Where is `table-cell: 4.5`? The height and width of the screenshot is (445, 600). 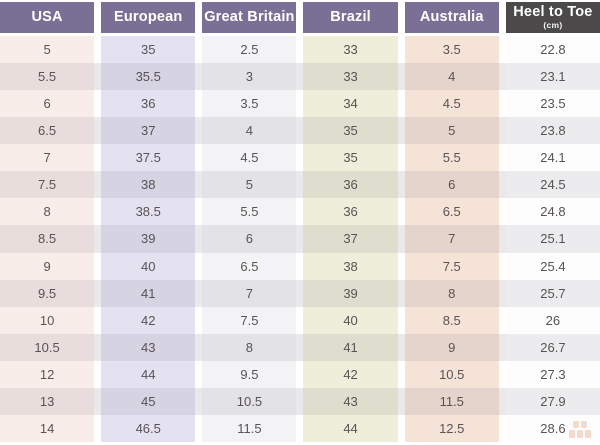
table-cell: 4.5 is located at coordinates (249, 158).